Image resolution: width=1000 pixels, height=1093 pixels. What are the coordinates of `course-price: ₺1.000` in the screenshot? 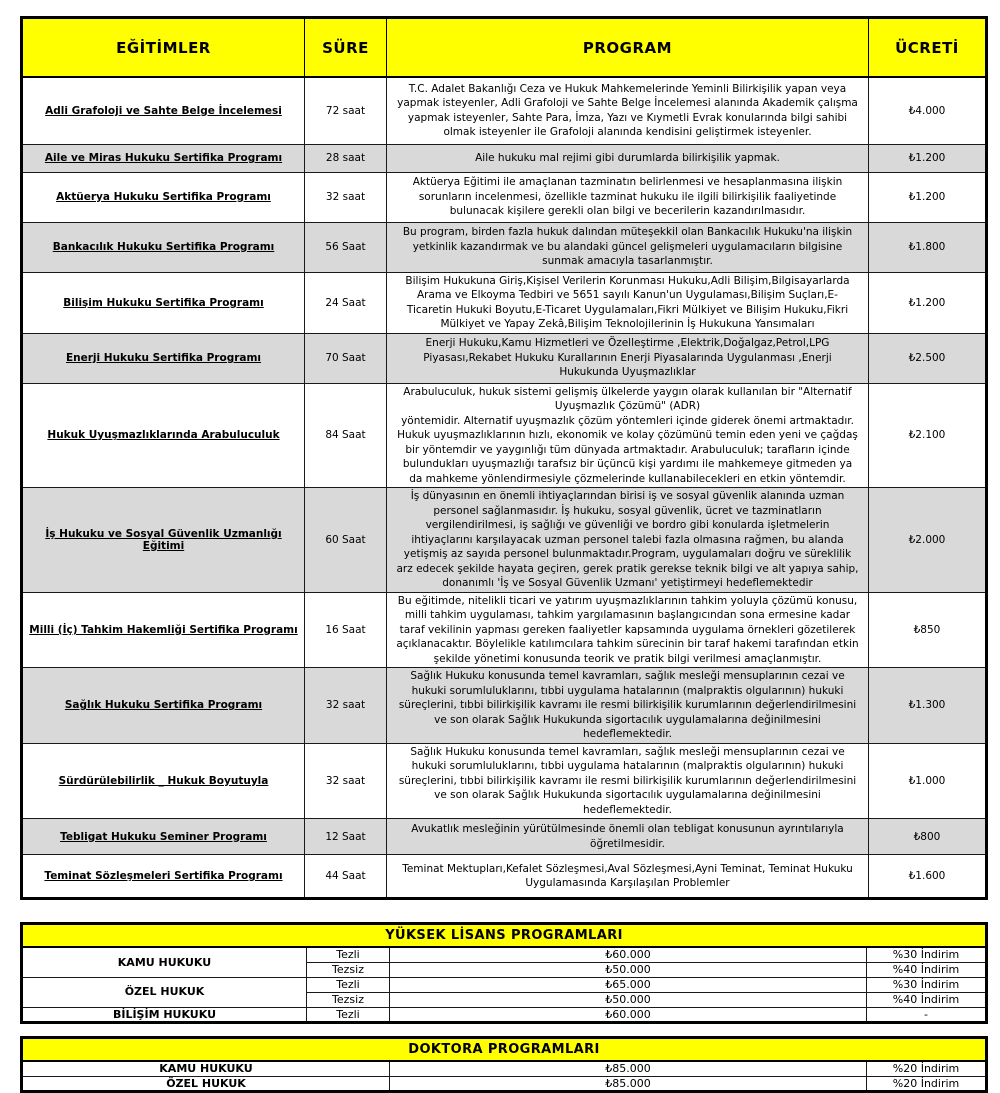 It's located at (927, 780).